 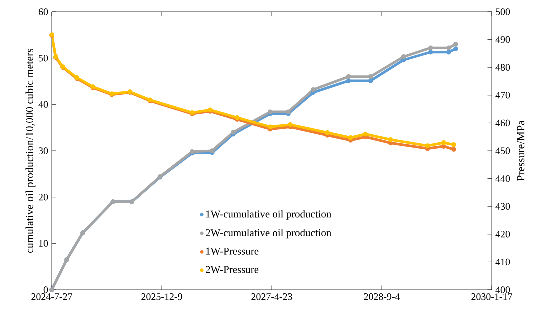 I want to click on y-tick-label: 30, so click(x=43, y=151).